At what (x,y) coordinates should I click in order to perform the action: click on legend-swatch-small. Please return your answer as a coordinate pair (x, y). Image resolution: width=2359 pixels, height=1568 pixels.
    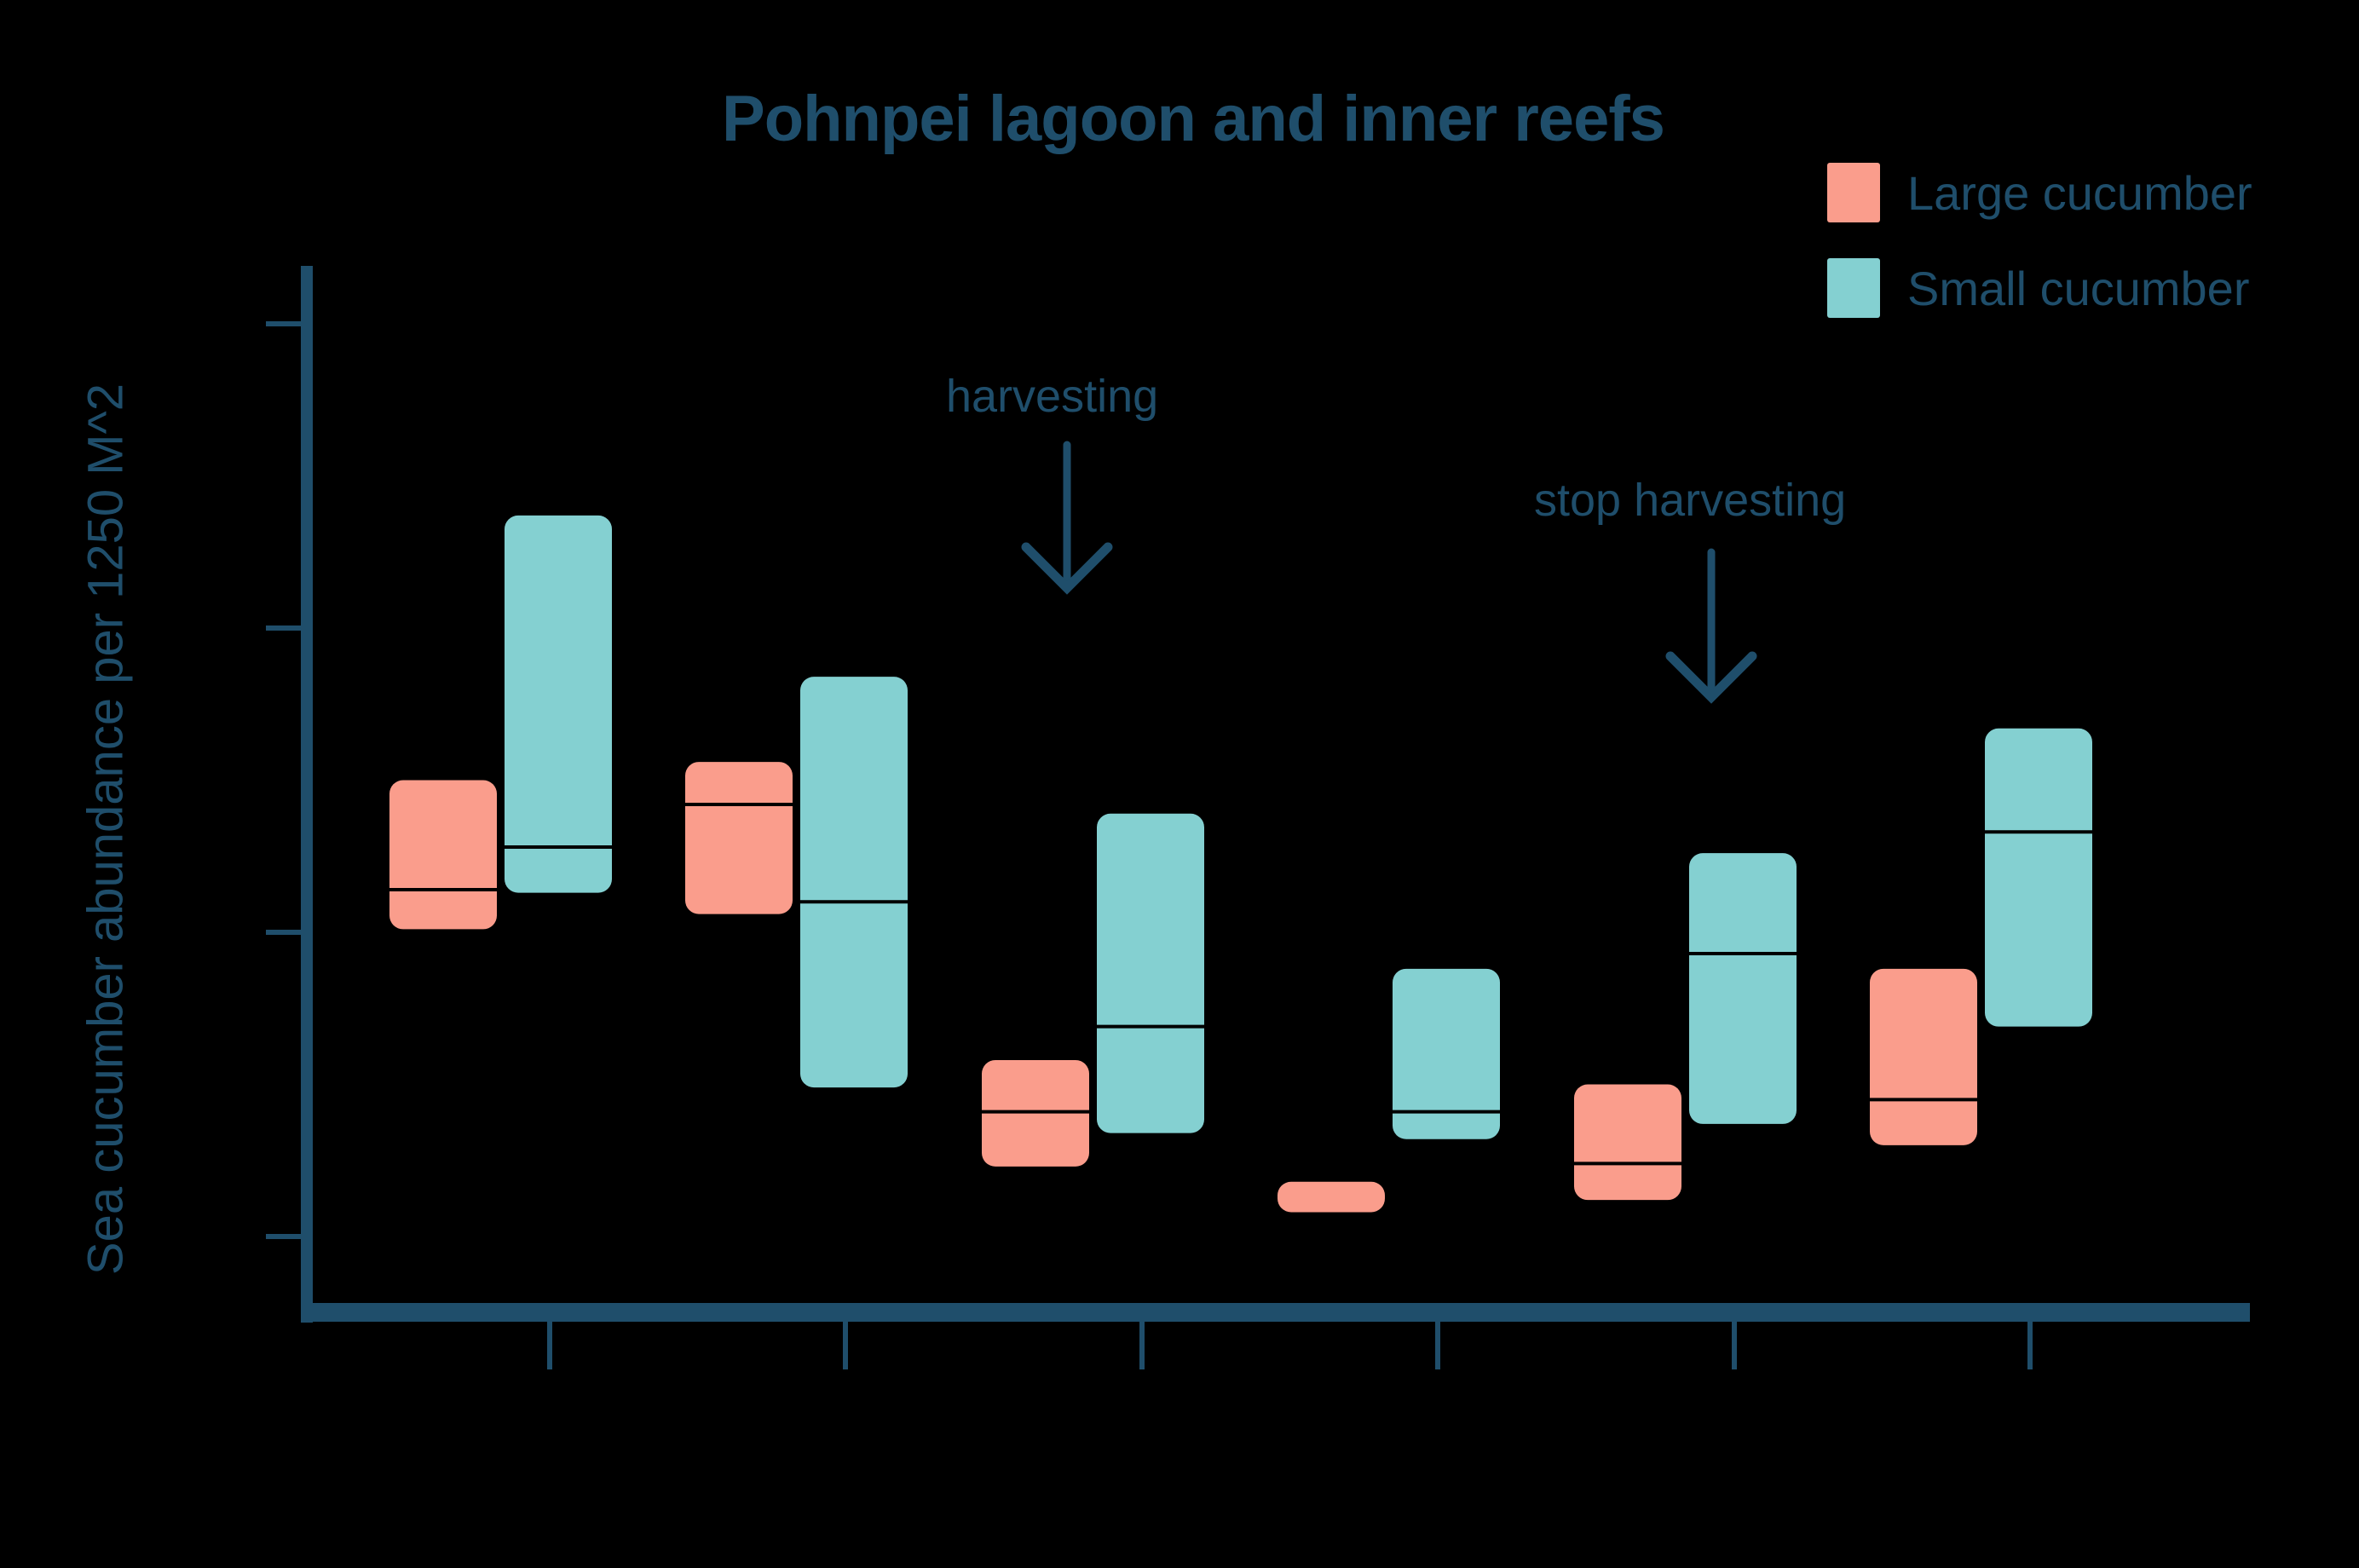
    Looking at the image, I should click on (1853, 288).